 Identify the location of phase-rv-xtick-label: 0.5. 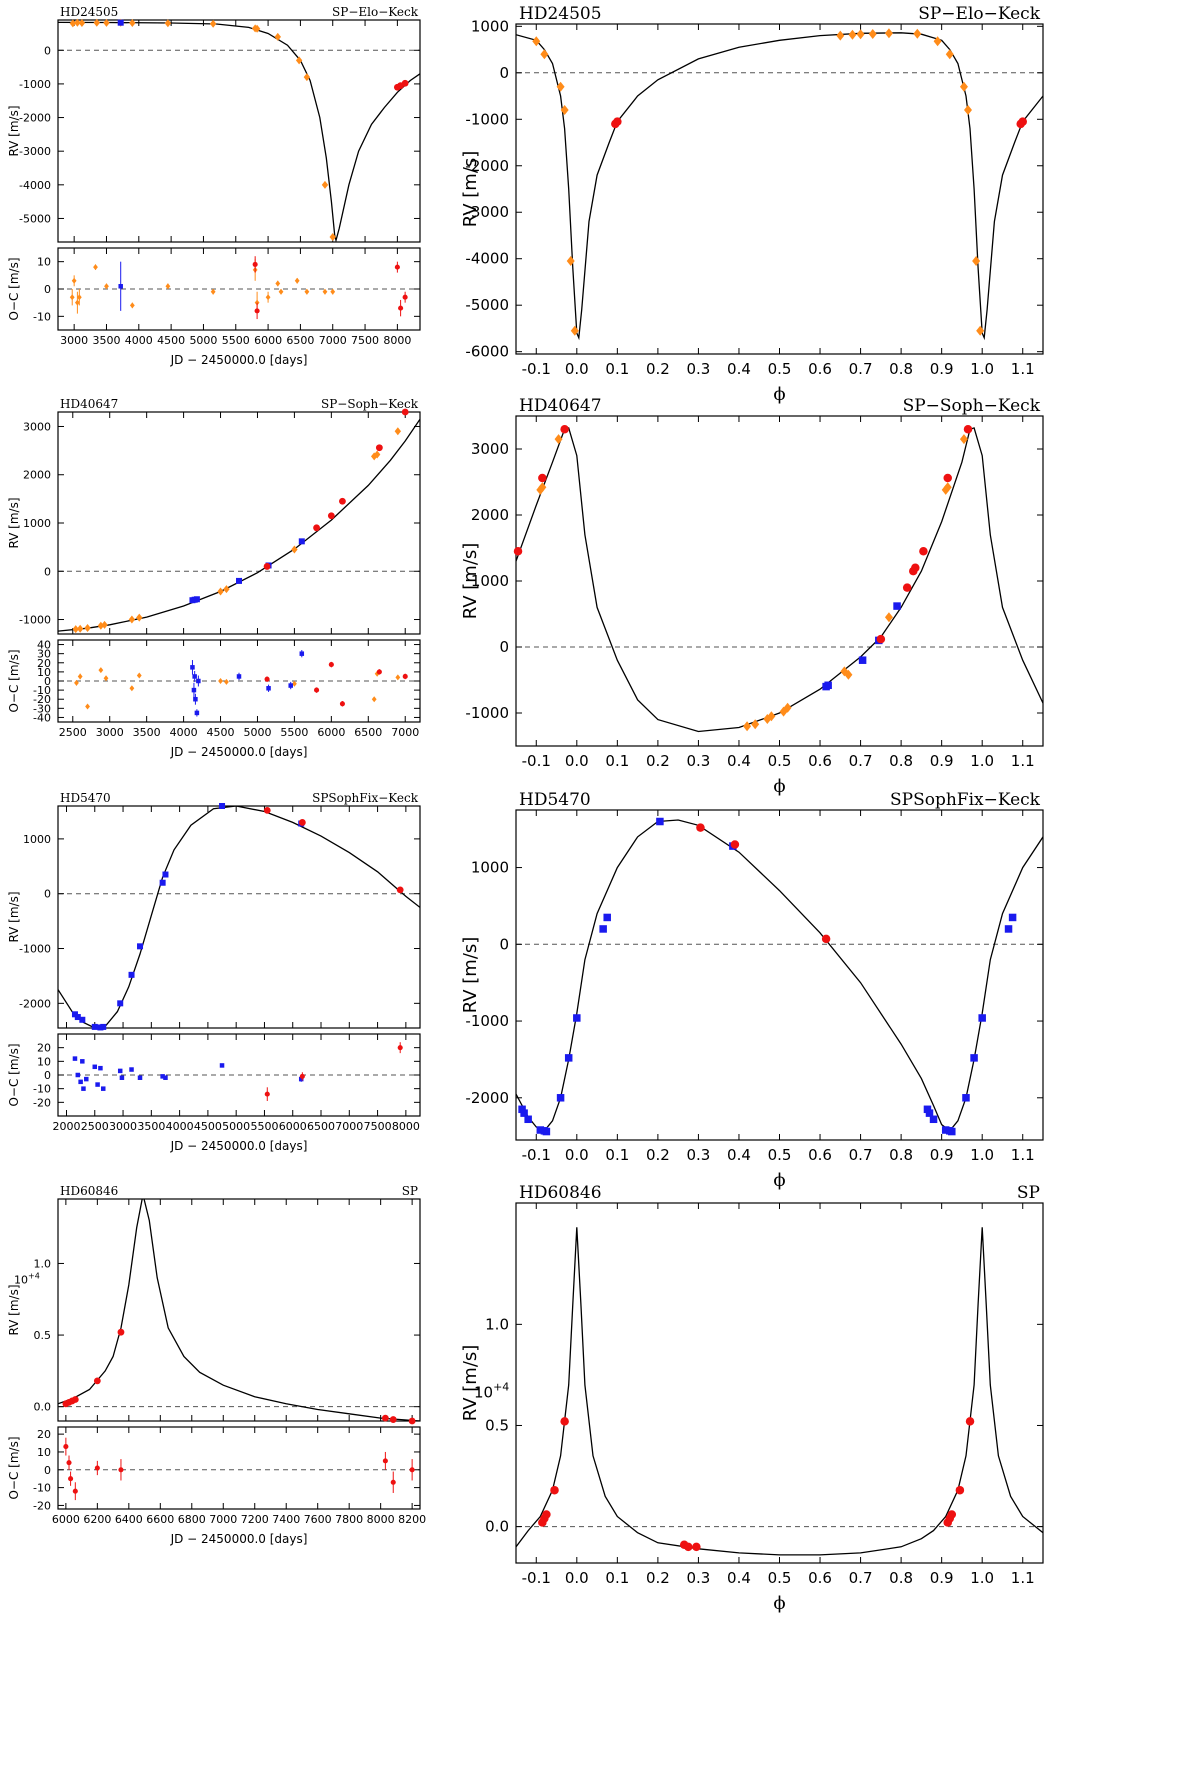
(780, 1155).